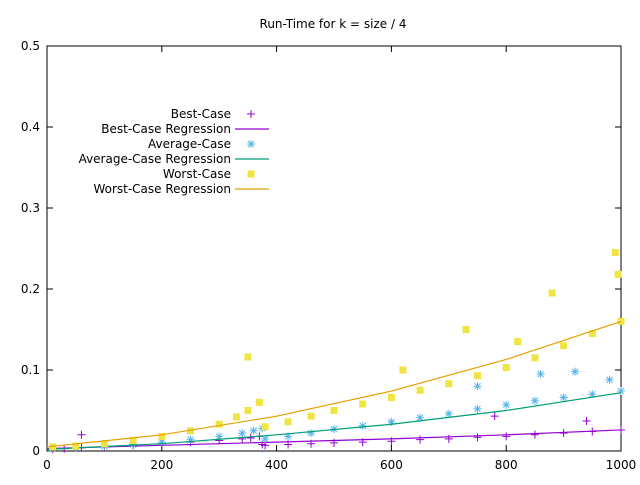 This screenshot has width=640, height=485. Describe the element at coordinates (333, 24) in the screenshot. I see `chart-title: Run-Time for k = size / 4` at that location.